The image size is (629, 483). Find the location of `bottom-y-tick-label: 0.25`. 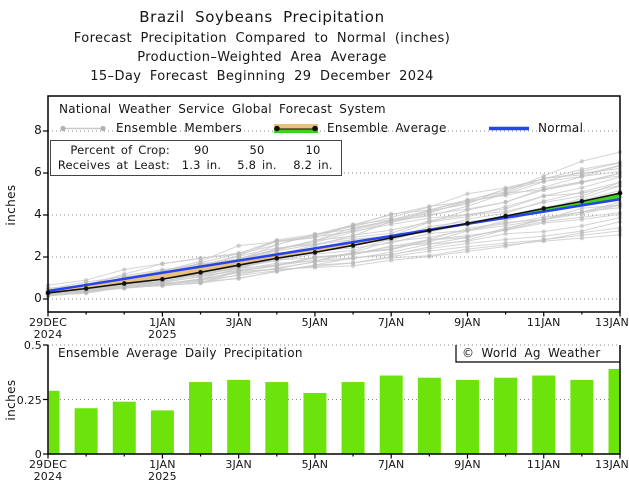

bottom-y-tick-label: 0.25 is located at coordinates (29, 400).